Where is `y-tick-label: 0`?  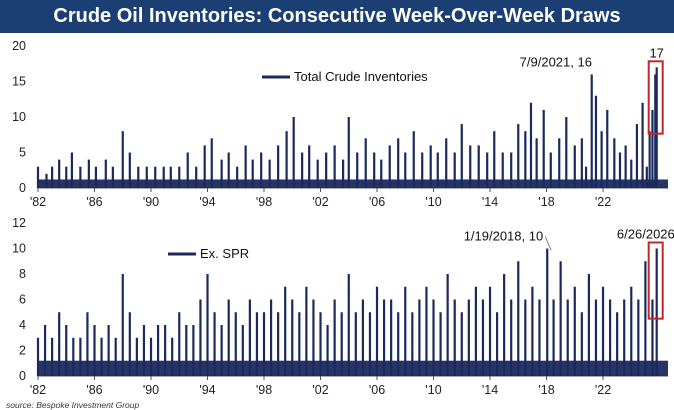
y-tick-label: 0 is located at coordinates (22, 376).